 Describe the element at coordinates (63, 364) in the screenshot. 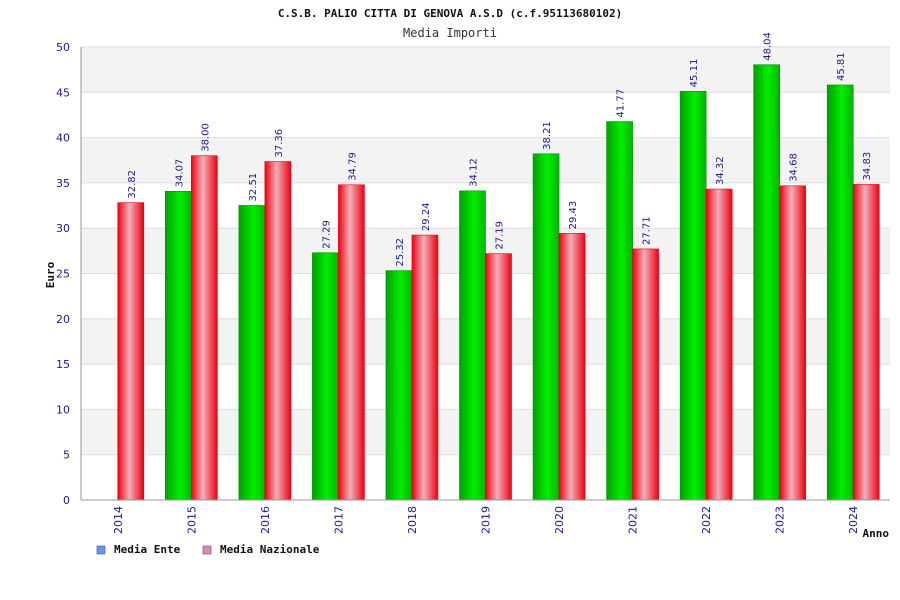

I see `y-tick-label: 15` at that location.